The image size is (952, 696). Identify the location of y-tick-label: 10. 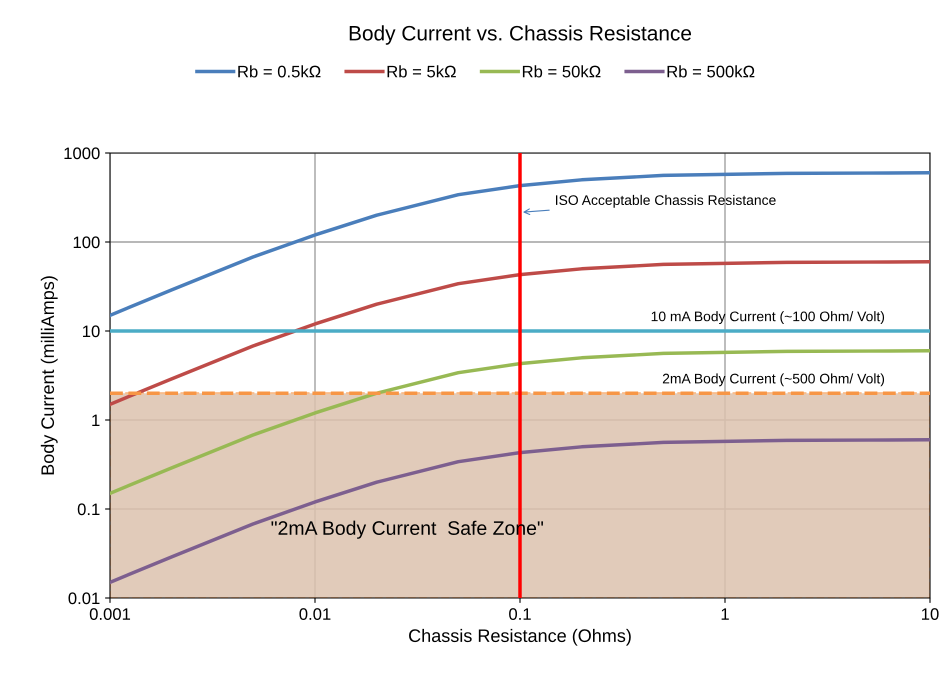
(91, 331).